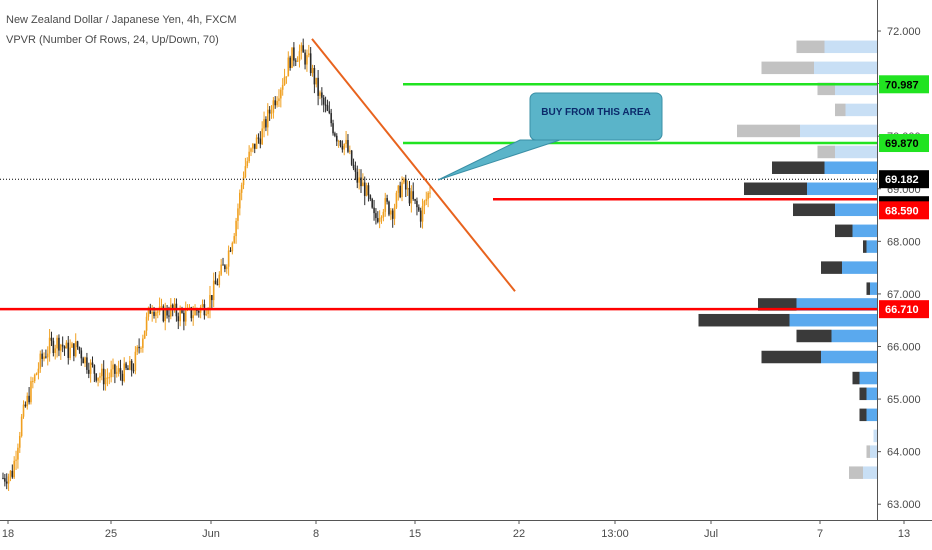  What do you see at coordinates (413, 165) in the screenshot?
I see `trend-line` at bounding box center [413, 165].